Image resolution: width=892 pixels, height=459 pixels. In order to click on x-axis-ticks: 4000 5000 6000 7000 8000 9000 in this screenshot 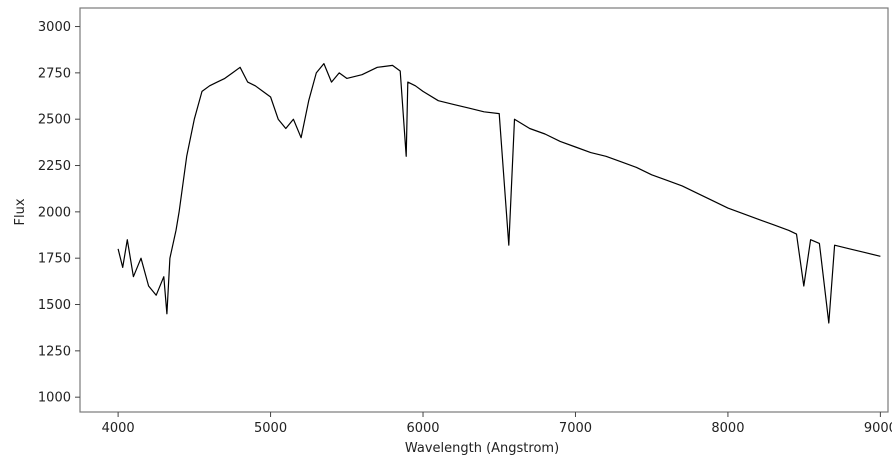, I will do `click(497, 424)`.